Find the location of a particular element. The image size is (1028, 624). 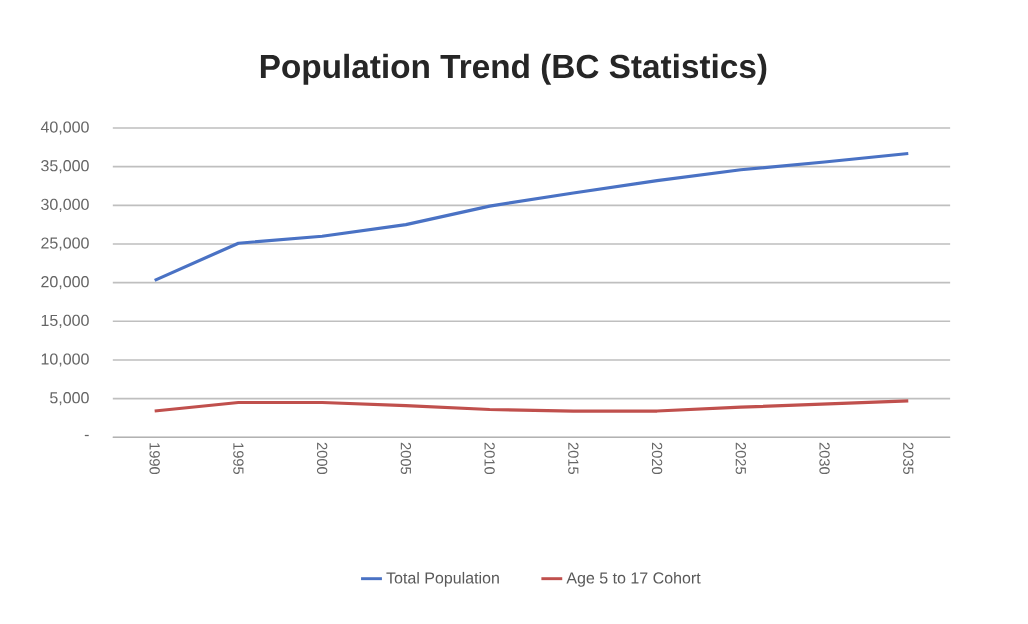

y-tick-label: 5,000 is located at coordinates (69, 399).